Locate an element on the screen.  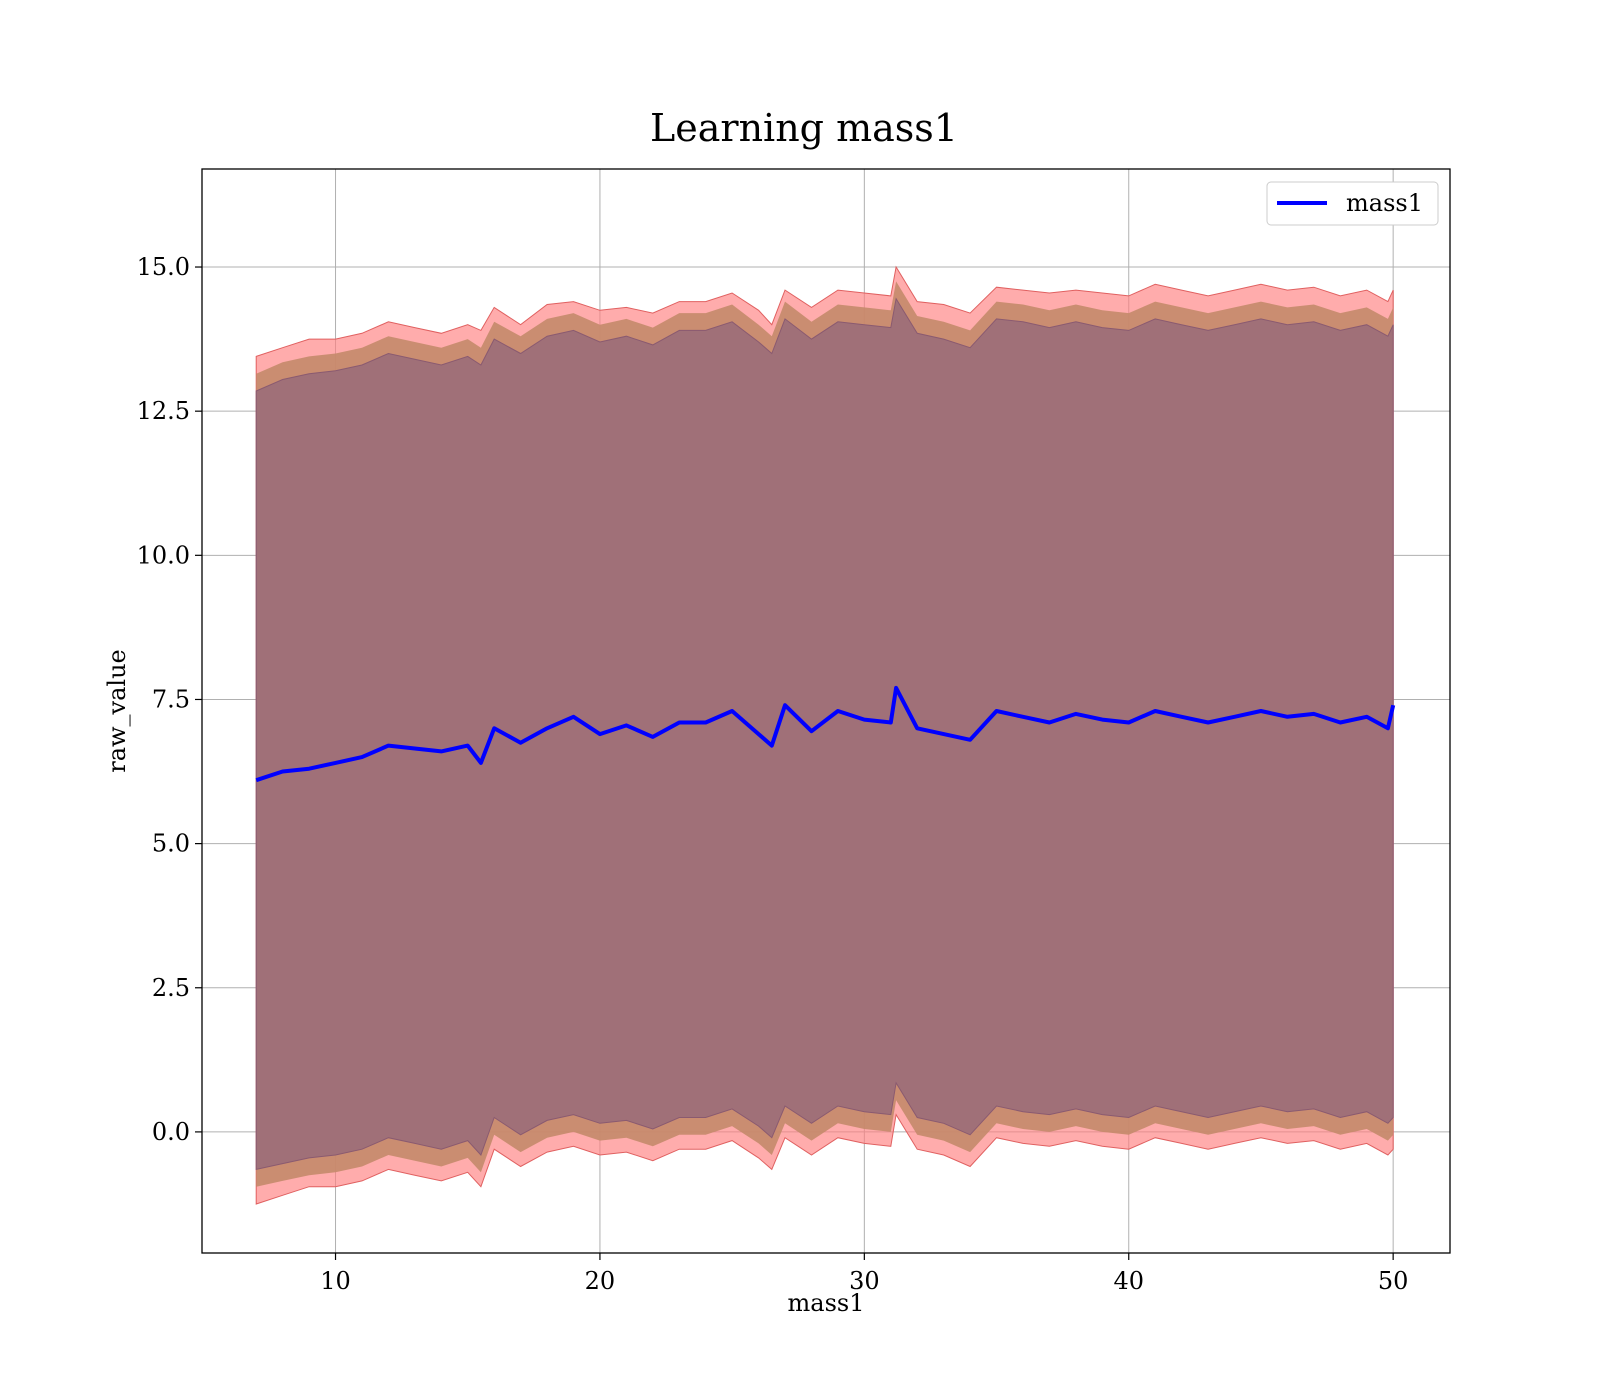
y-axis-label: raw_value is located at coordinates (117, 711).